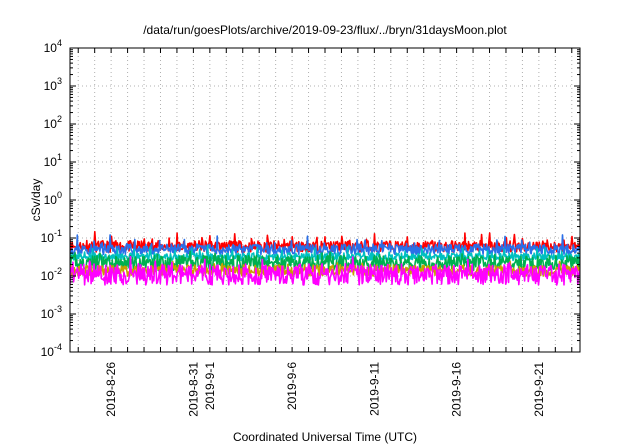 The width and height of the screenshot is (640, 448). What do you see at coordinates (51, 274) in the screenshot?
I see `y-tick-label: 10⁻²` at bounding box center [51, 274].